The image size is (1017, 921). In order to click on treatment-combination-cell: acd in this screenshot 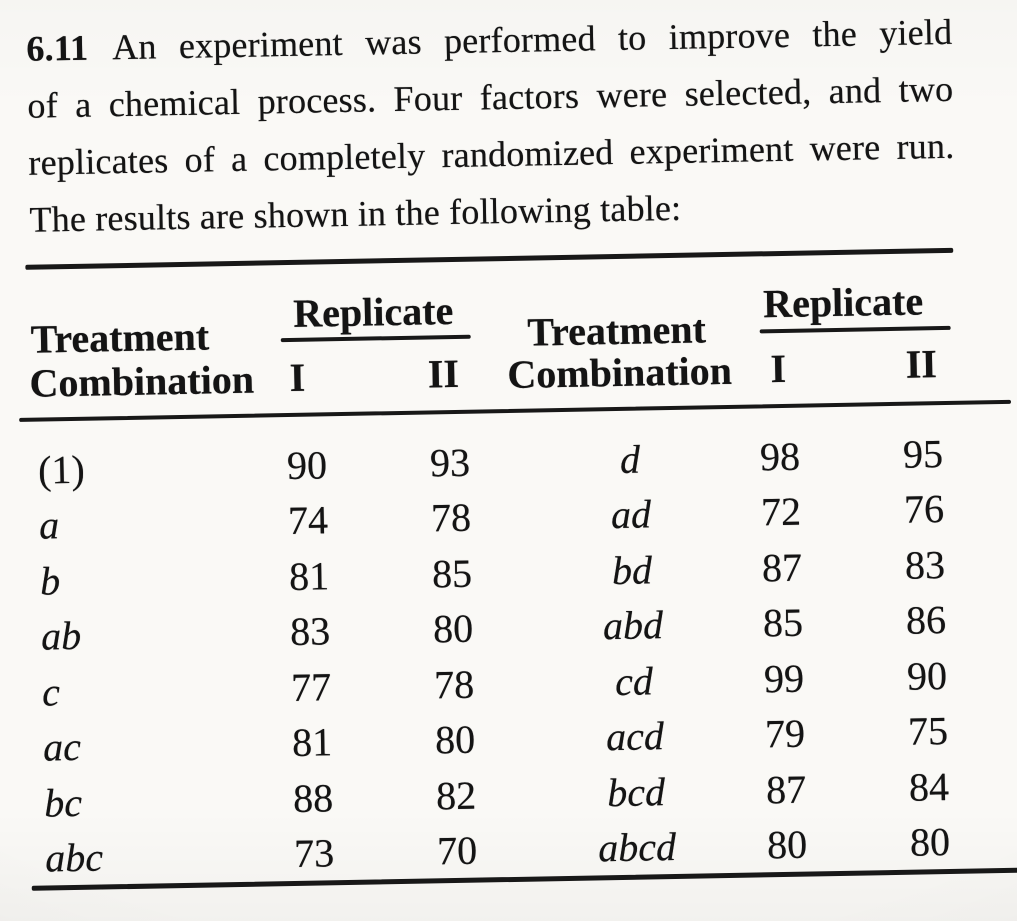, I will do `click(635, 736)`.